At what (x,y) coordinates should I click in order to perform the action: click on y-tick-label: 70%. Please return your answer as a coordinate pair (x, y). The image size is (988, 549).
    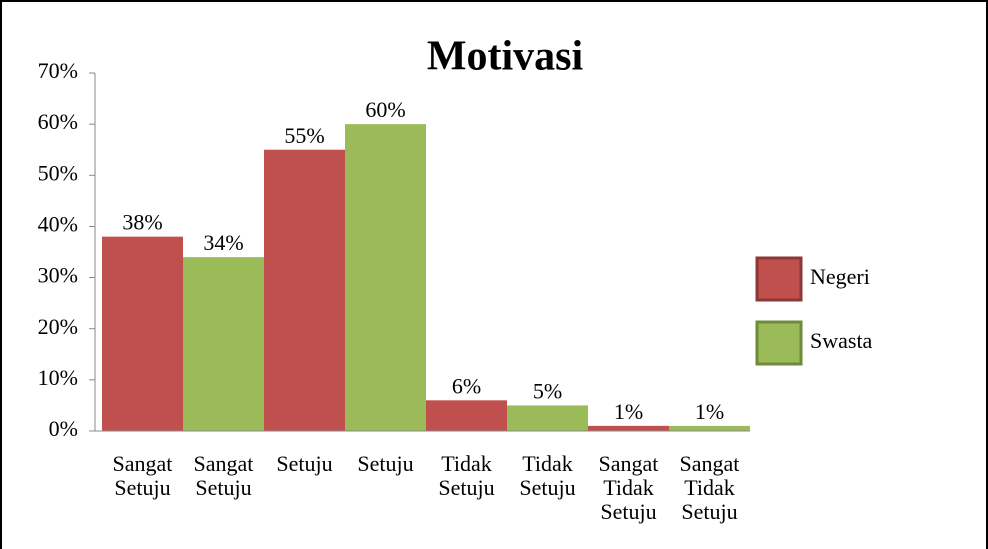
    Looking at the image, I should click on (58, 70).